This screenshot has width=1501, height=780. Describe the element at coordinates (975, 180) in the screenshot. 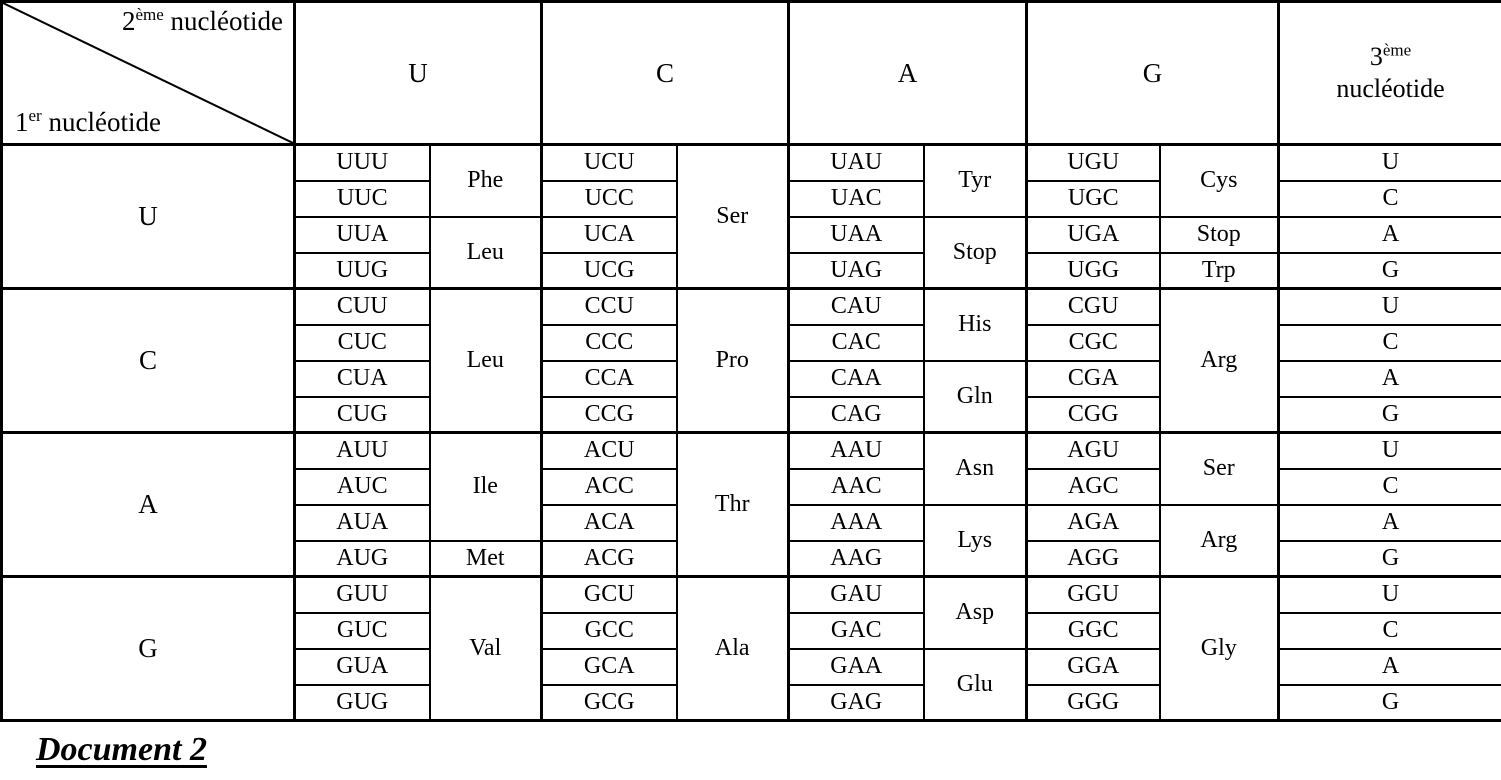

I see `amino-acid-cell: Tyr` at that location.